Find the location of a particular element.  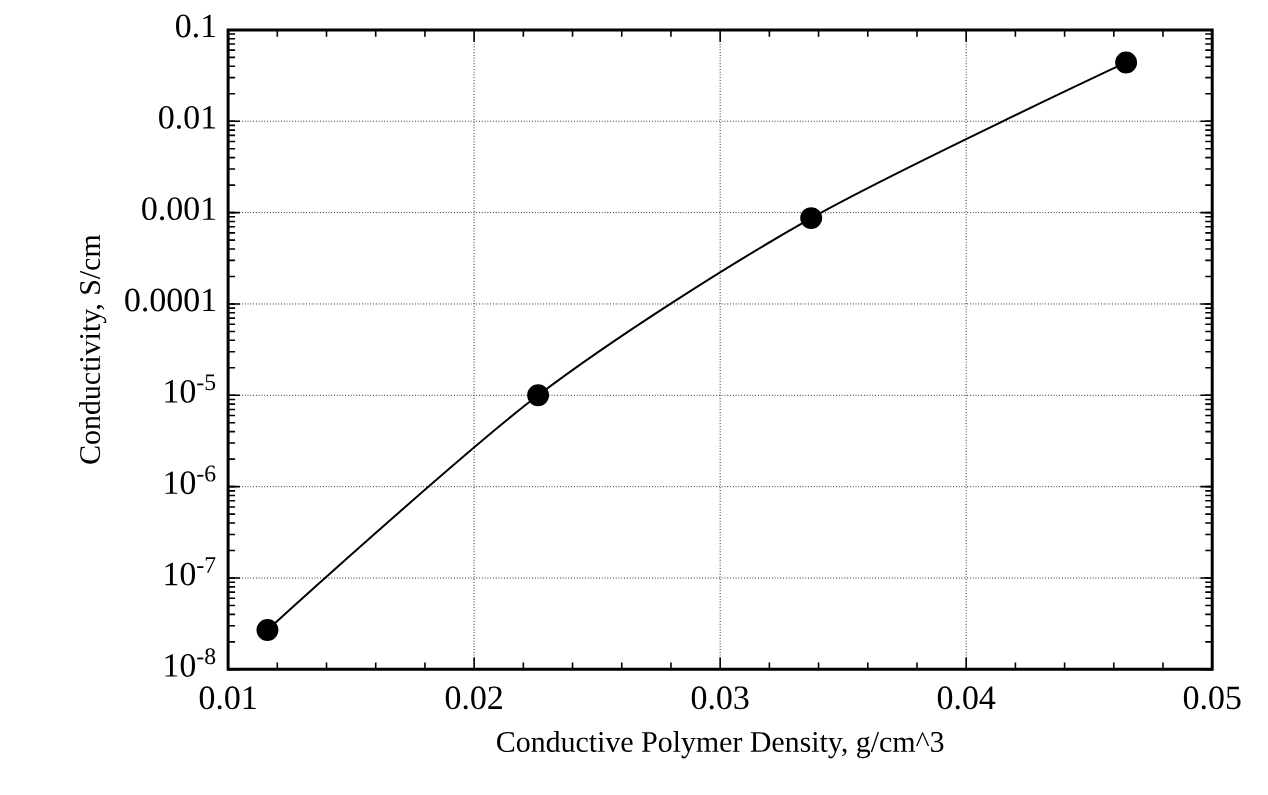

y-tick-label: 10$^{-6}$ is located at coordinates (190, 480).